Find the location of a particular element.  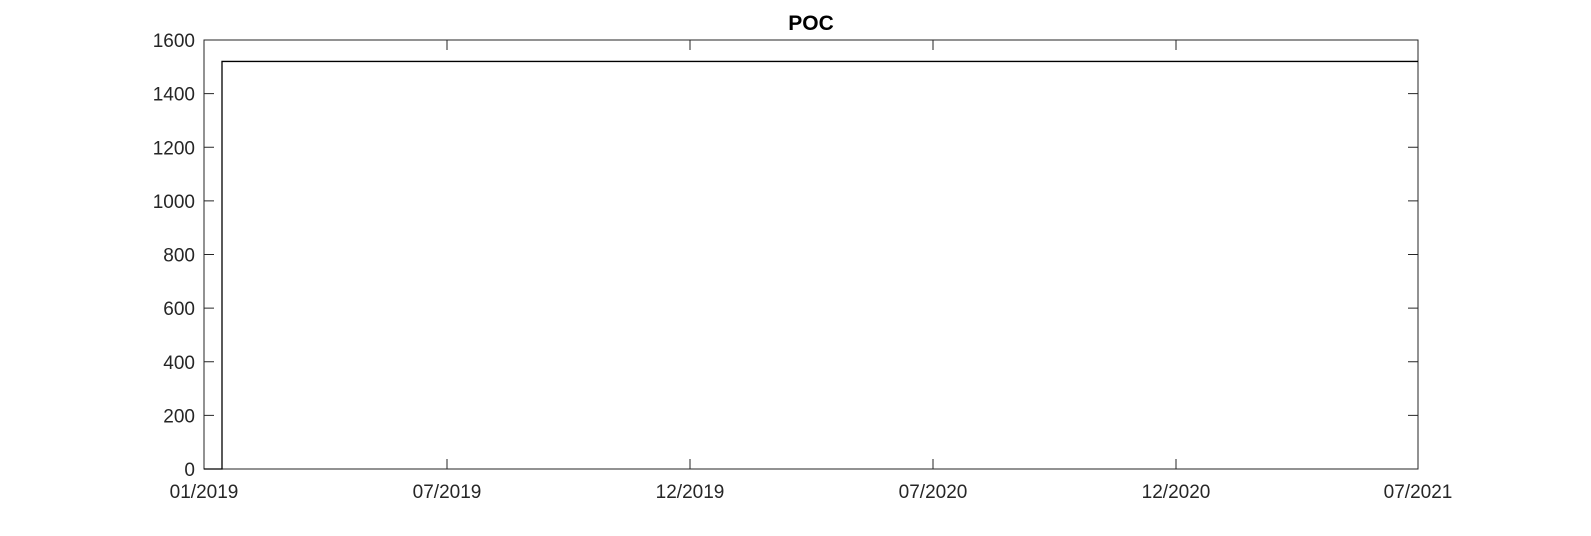

x-tick-label: 01/2019 is located at coordinates (204, 492).